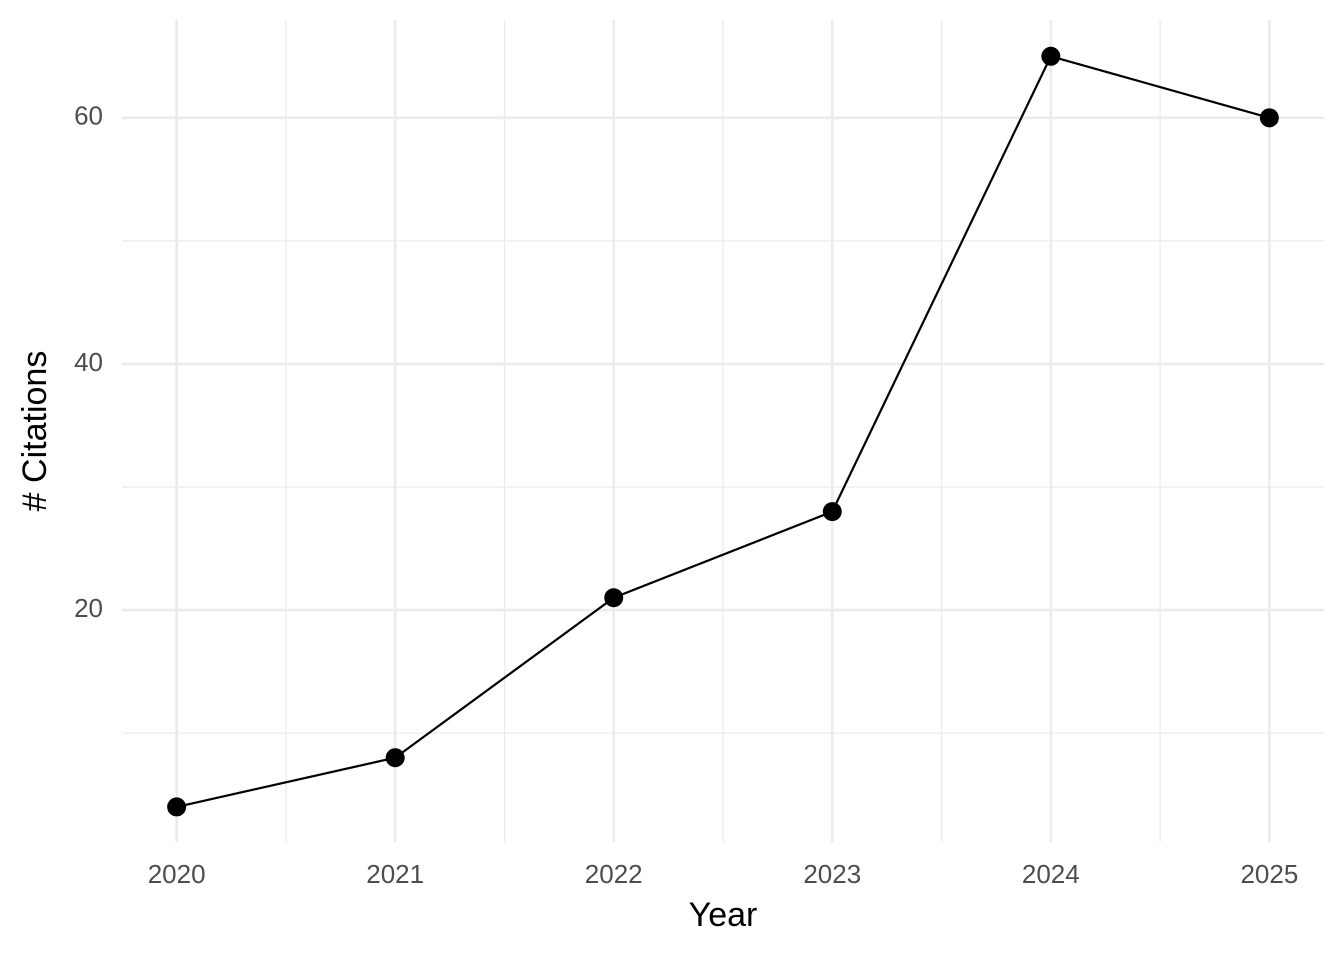 The width and height of the screenshot is (1344, 960). I want to click on x-tick-label: 2023, so click(832, 874).